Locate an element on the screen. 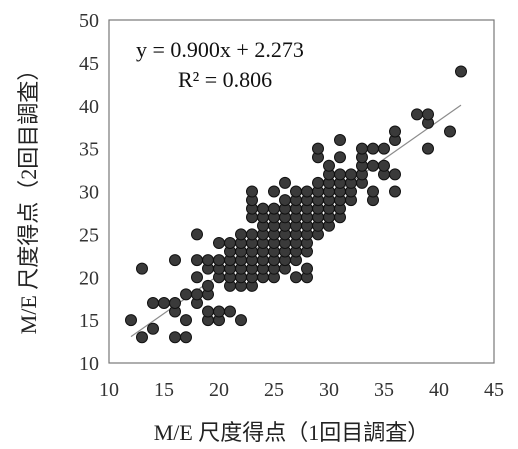 This screenshot has height=449, width=518. x-axis-label: M/E 尺度得点（1回目調査） is located at coordinates (292, 432).